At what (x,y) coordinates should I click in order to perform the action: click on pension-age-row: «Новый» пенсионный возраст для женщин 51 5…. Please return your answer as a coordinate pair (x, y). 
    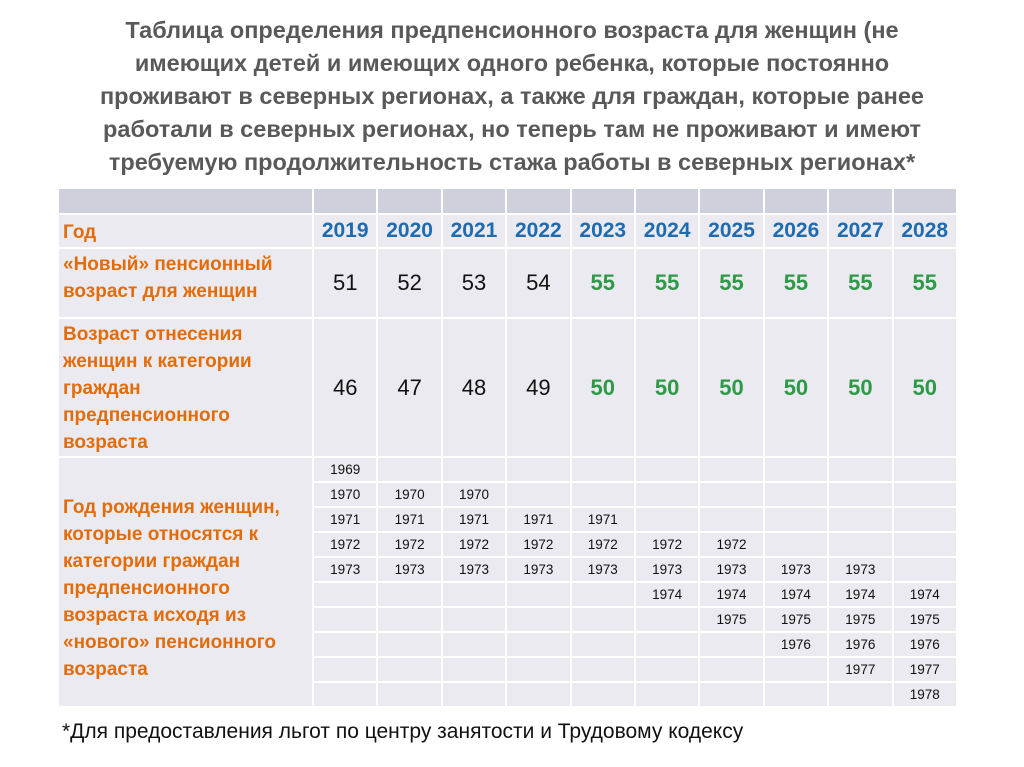
    Looking at the image, I should click on (507, 283).